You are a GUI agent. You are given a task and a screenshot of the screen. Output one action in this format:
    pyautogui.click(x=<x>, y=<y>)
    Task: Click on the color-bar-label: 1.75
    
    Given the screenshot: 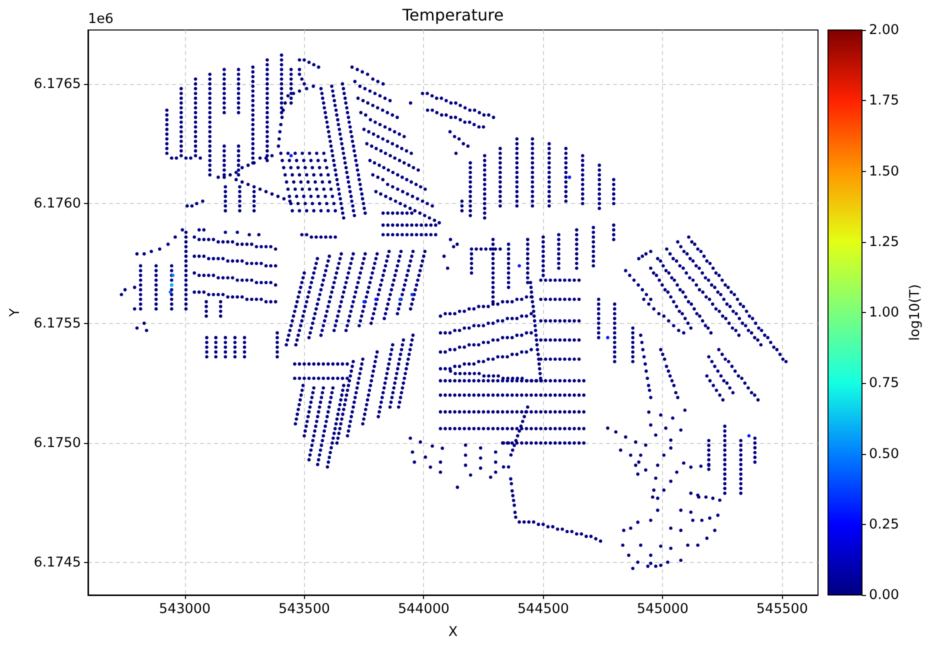 What is the action you would take?
    pyautogui.click(x=884, y=100)
    